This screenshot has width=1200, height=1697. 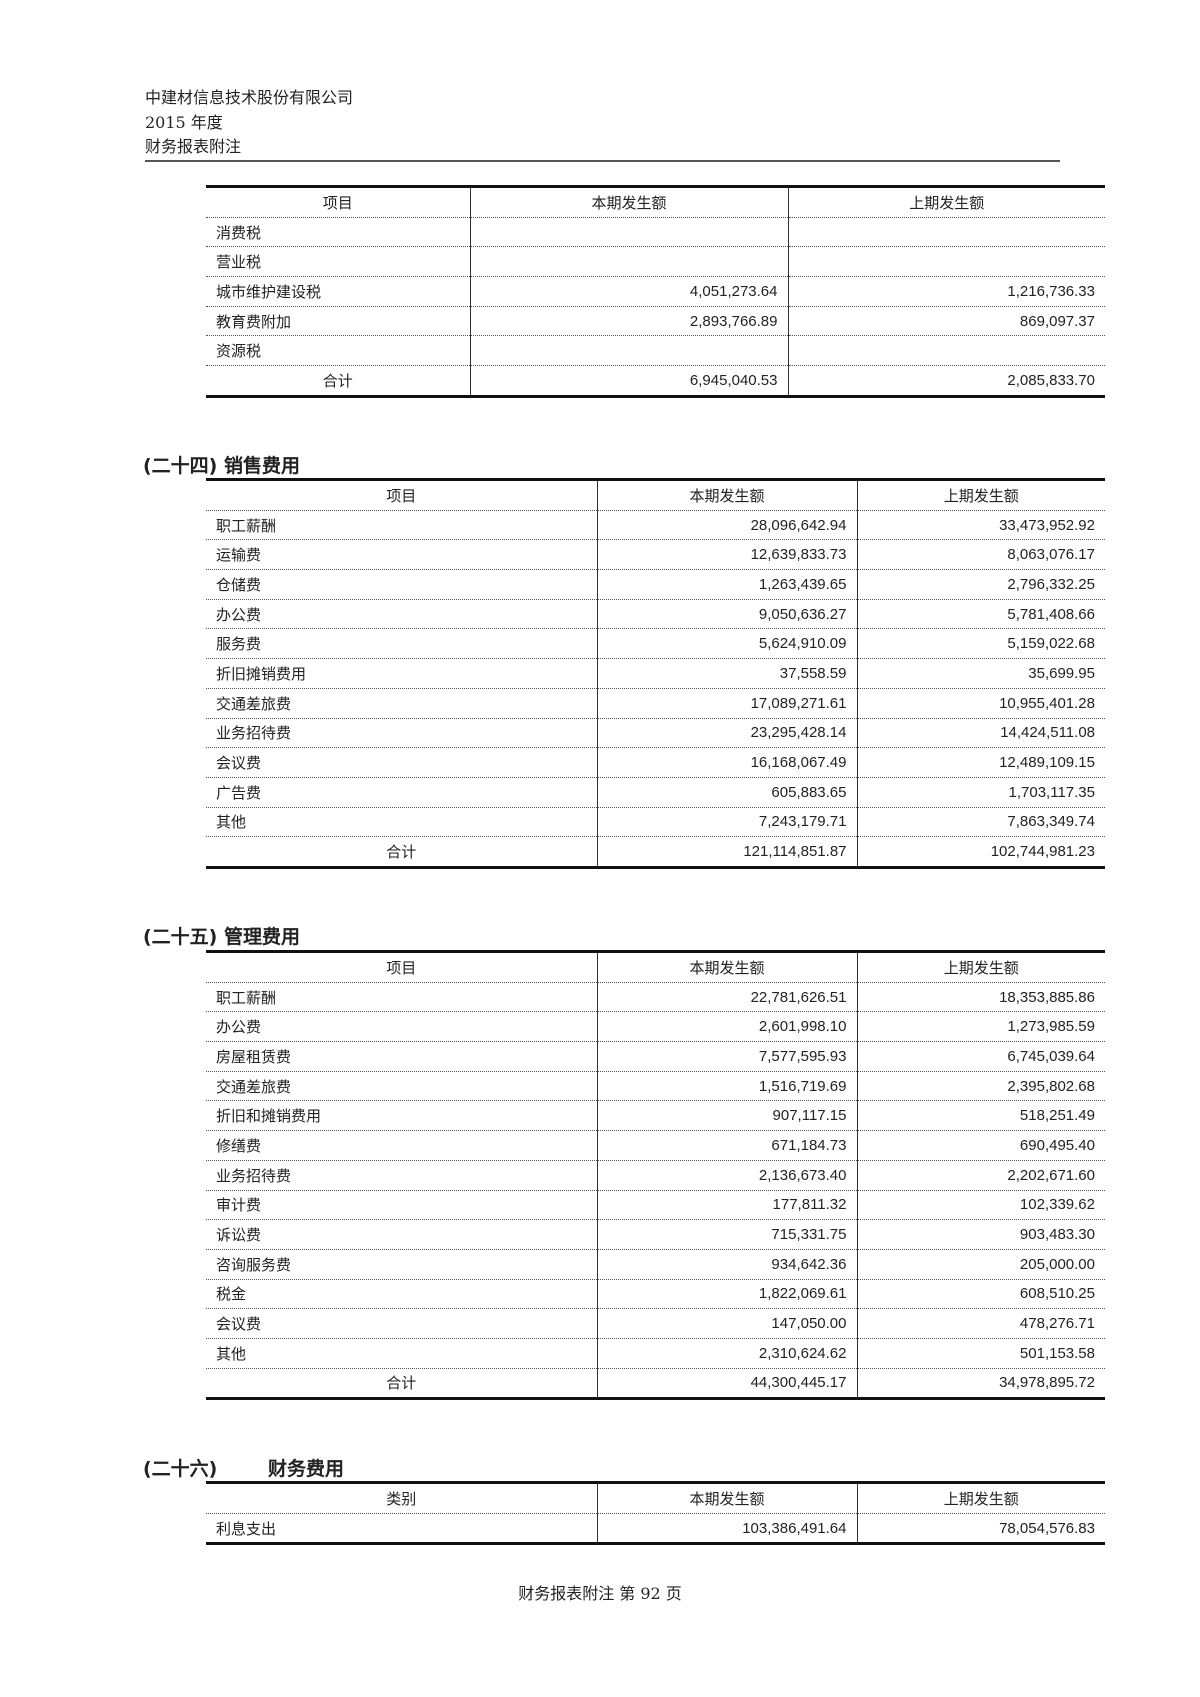 I want to click on table-row: 会议费 16,168,067.49 12,489,109.15, so click(x=655, y=762).